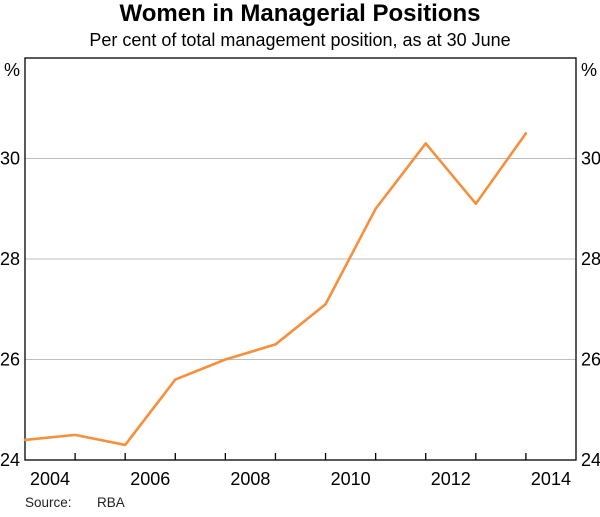 This screenshot has height=517, width=600. I want to click on y-axis-label-right-28: 28, so click(590, 259).